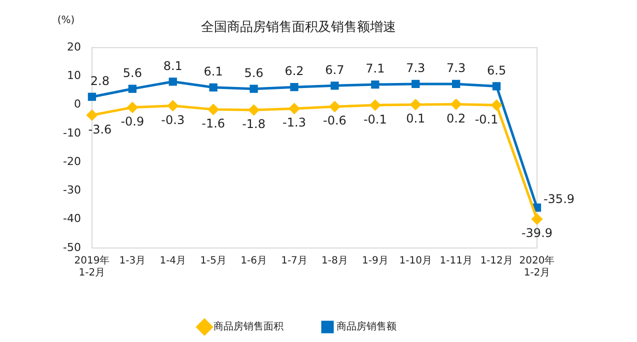 This screenshot has width=637, height=342. What do you see at coordinates (249, 326) in the screenshot?
I see `legend-label: 商品房销售面积` at bounding box center [249, 326].